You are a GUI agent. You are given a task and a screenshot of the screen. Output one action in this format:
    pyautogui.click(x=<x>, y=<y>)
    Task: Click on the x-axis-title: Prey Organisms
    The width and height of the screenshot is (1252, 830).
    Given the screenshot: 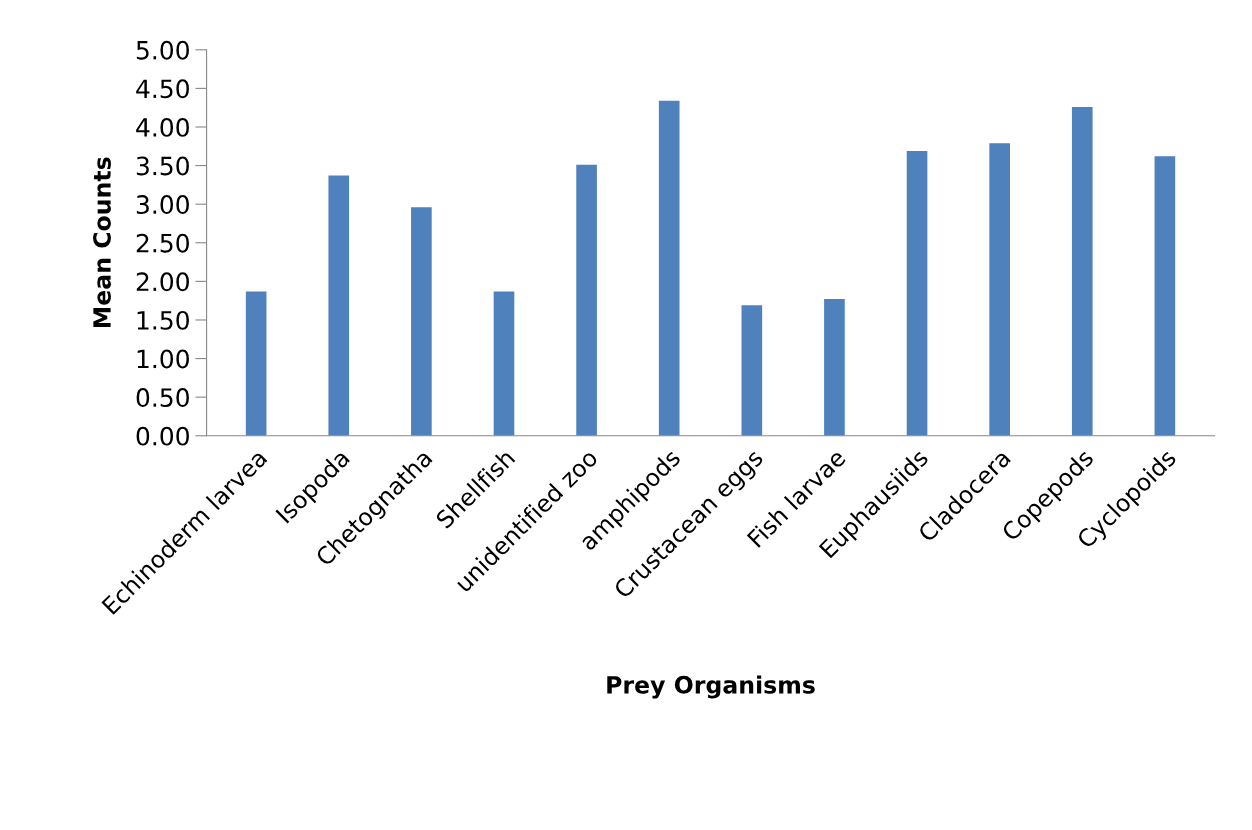 What is the action you would take?
    pyautogui.click(x=711, y=687)
    